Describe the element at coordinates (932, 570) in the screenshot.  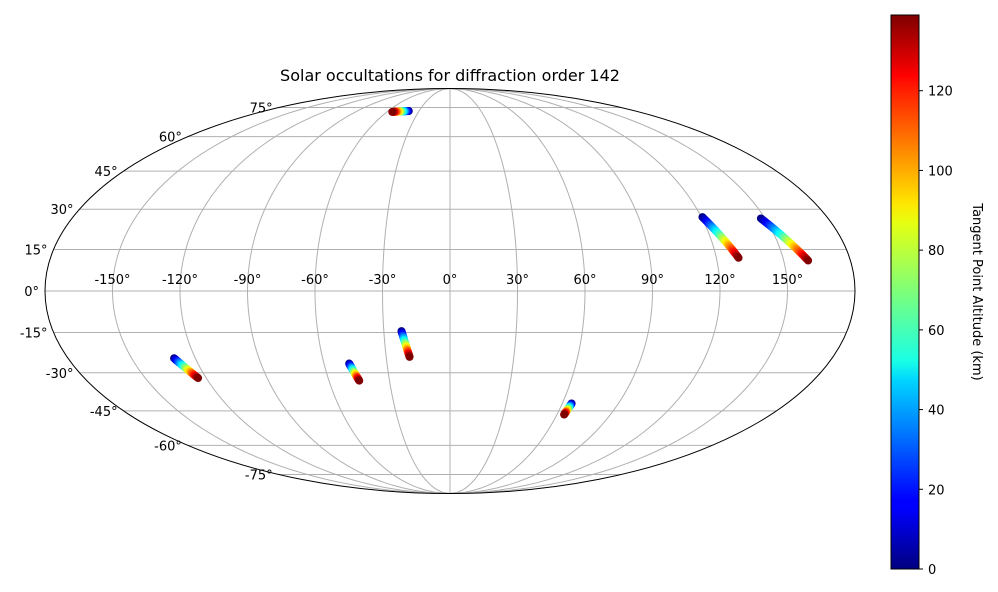
I see `colorbar-tick-label: 0` at that location.